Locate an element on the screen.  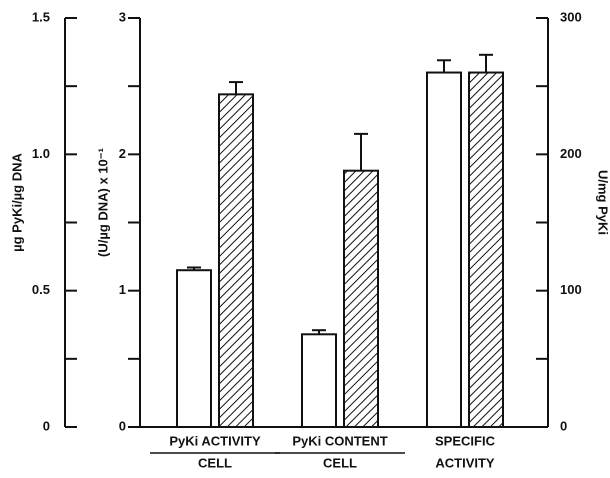
y-tick-label: 200 is located at coordinates (571, 153).